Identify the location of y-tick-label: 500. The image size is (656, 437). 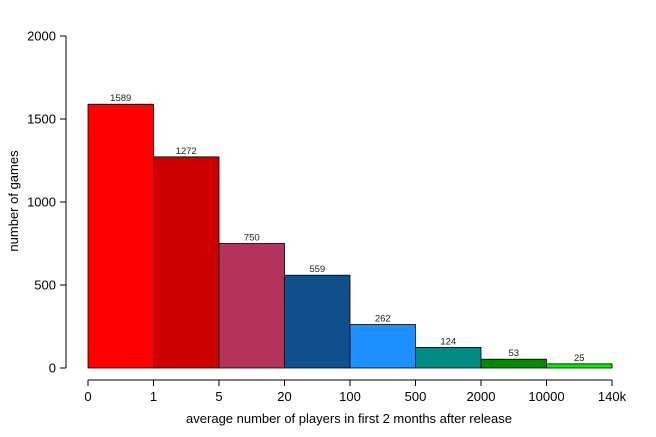
(45, 285).